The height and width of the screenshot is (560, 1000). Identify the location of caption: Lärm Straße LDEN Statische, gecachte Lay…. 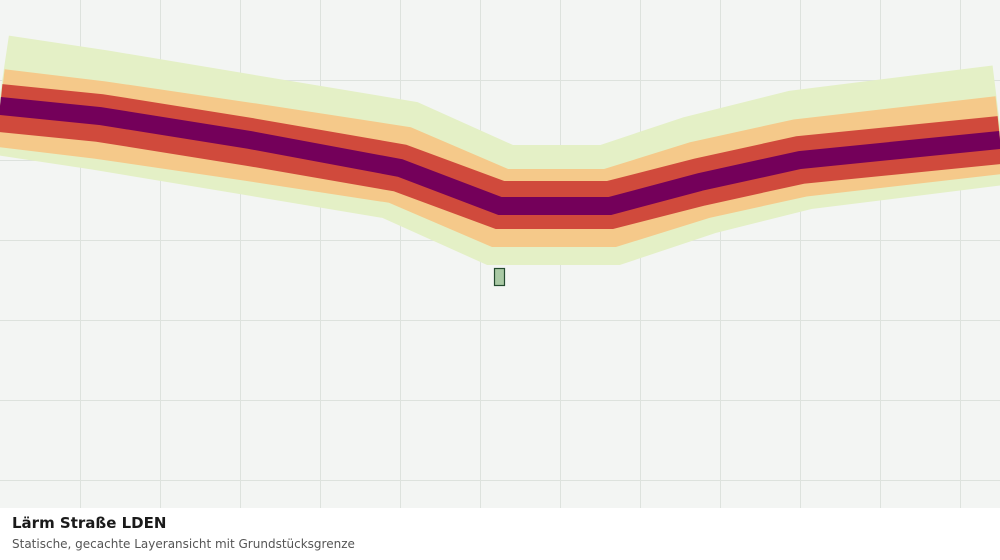
(500, 534).